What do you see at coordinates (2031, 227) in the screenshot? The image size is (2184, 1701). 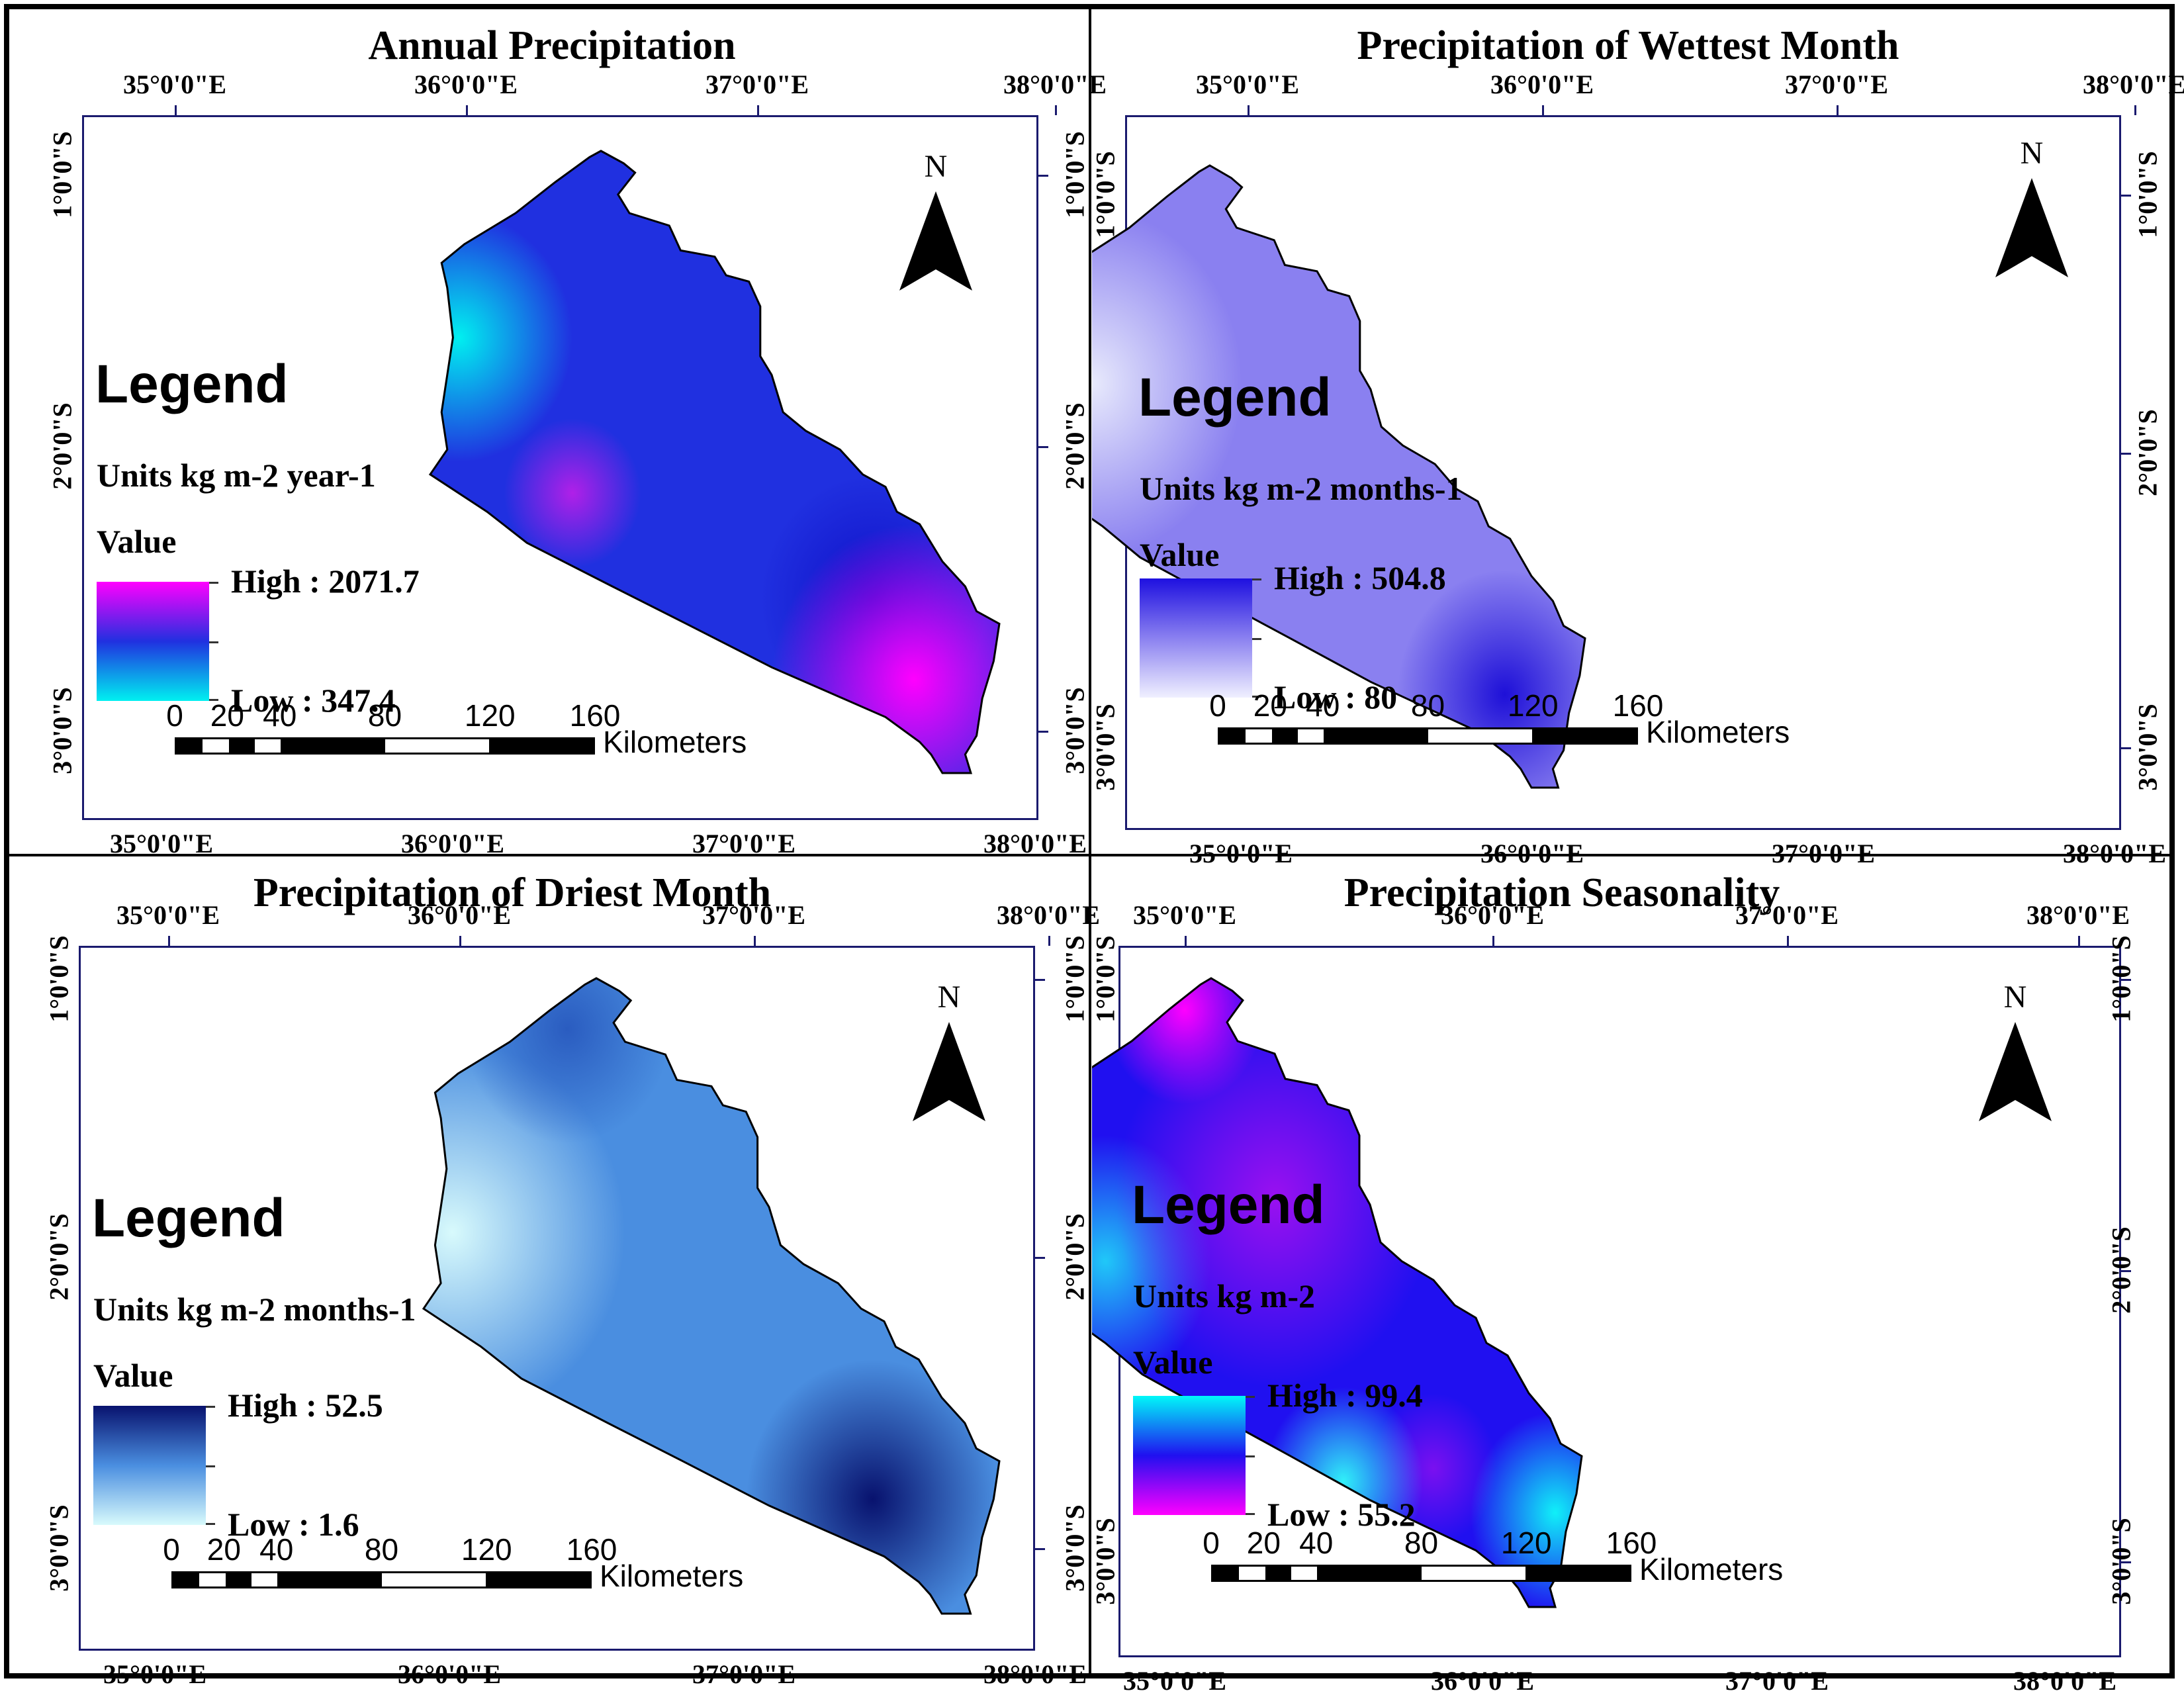 I see `north-arrow-icon` at bounding box center [2031, 227].